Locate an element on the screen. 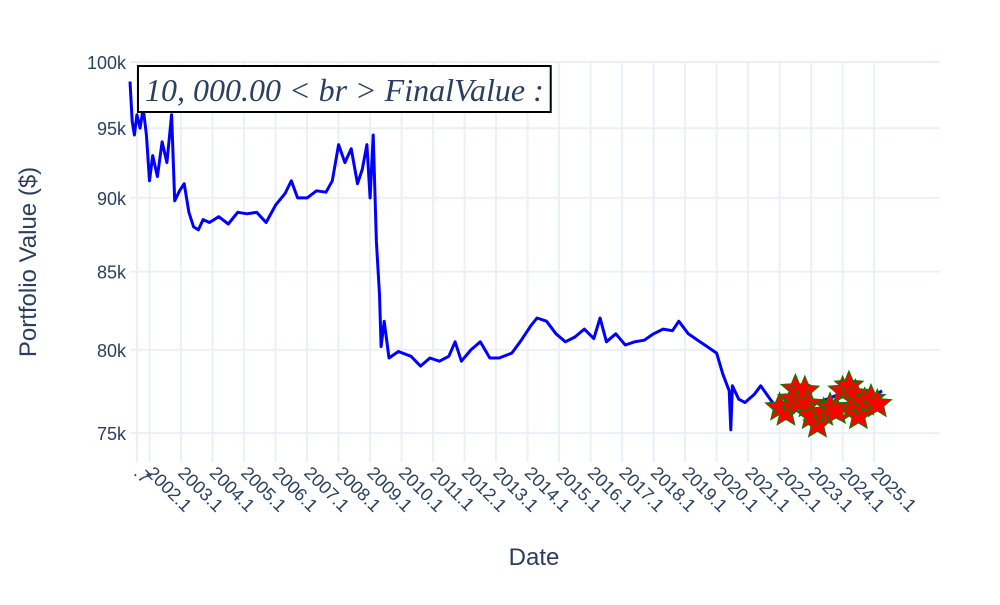 Image resolution: width=1000 pixels, height=605 pixels. y-axis-title: Portfolio Value ($) is located at coordinates (28, 262).